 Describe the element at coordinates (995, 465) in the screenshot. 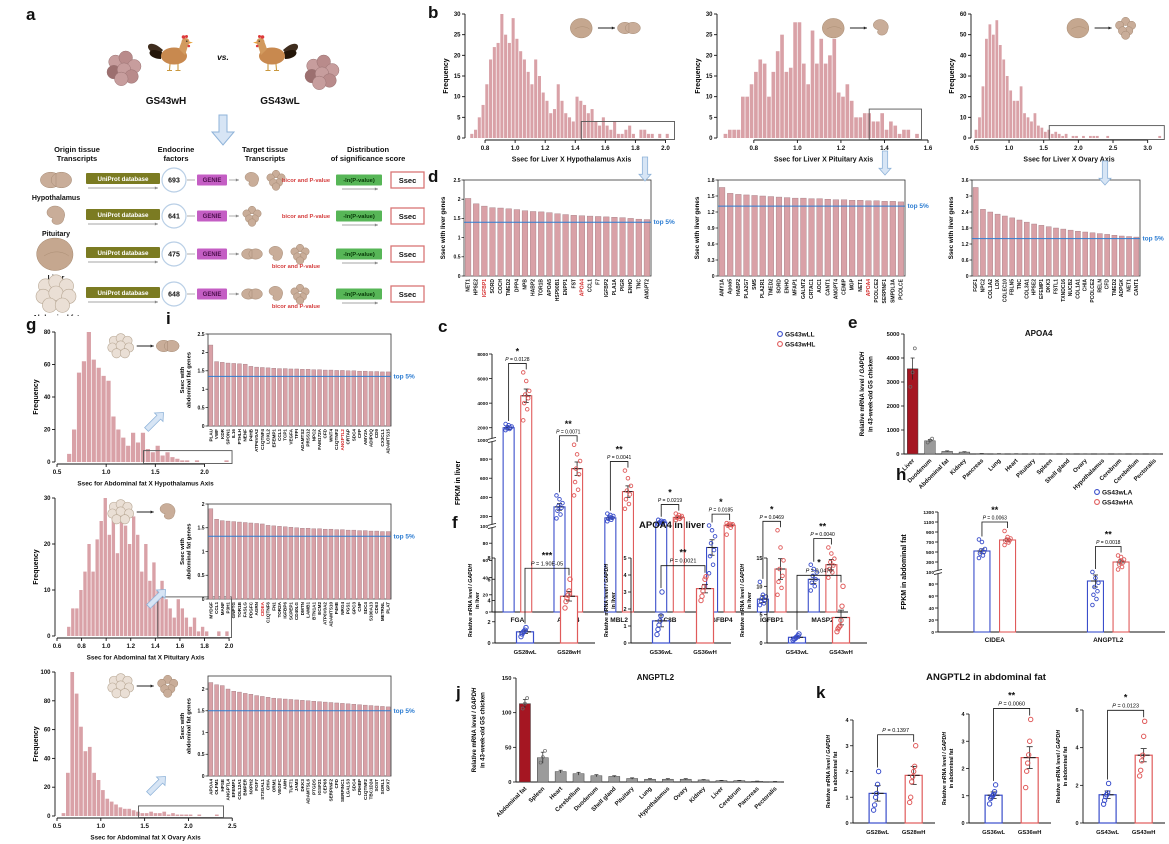

I see `svg-text: Lung` at that location.